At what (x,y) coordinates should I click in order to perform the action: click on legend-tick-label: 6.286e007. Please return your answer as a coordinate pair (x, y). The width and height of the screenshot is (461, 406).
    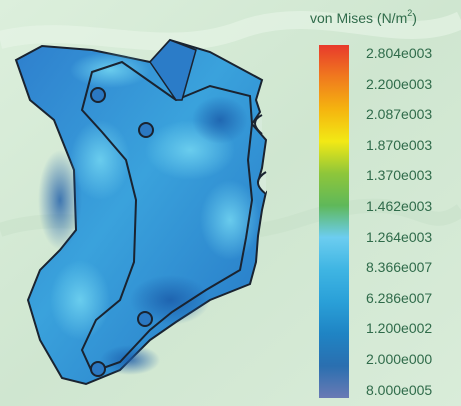
    Looking at the image, I should click on (399, 297).